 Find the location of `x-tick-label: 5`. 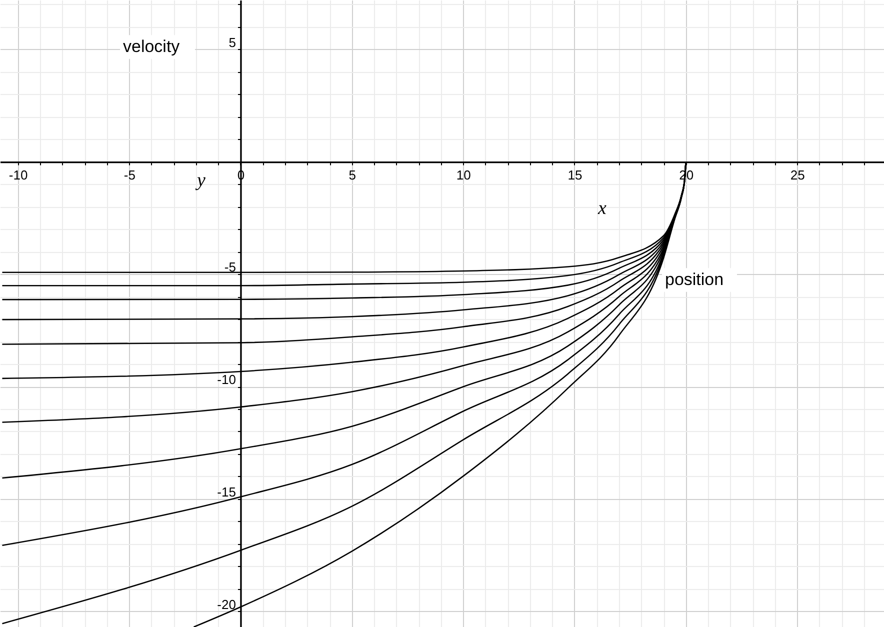

x-tick-label: 5 is located at coordinates (352, 174).